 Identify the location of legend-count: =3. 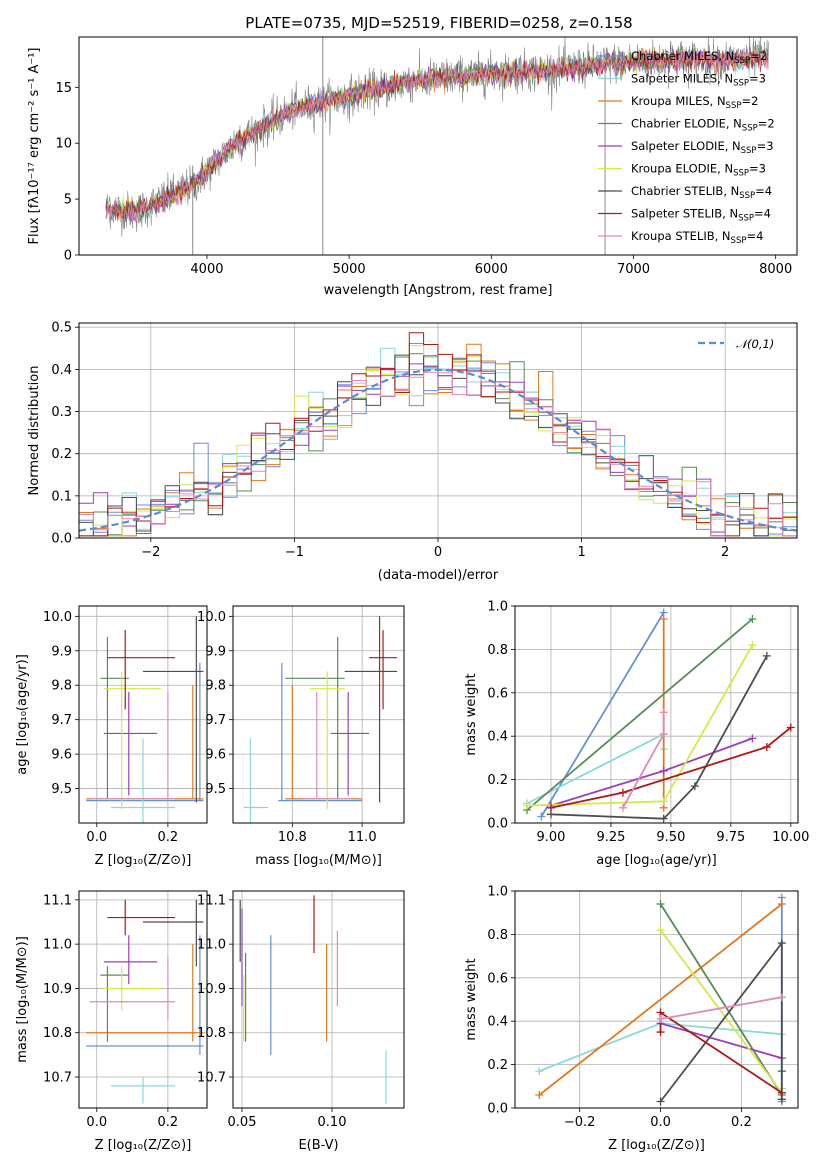
(757, 79).